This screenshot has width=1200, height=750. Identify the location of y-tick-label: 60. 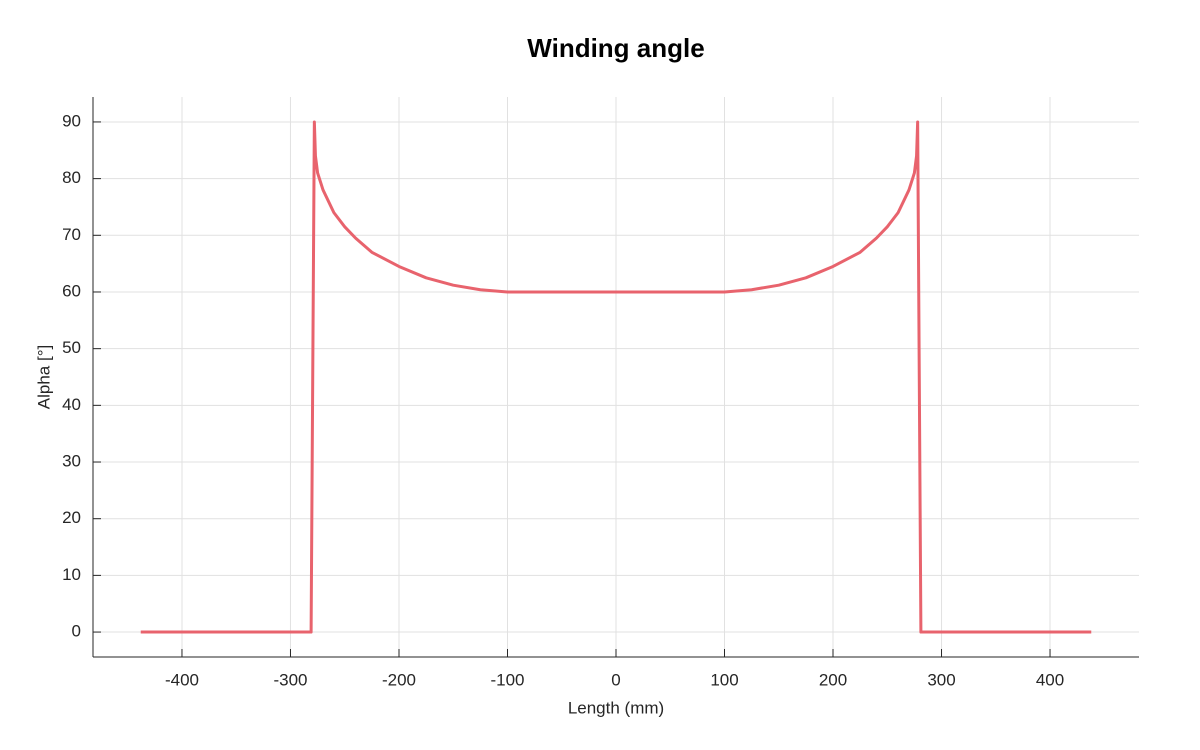
(71, 290).